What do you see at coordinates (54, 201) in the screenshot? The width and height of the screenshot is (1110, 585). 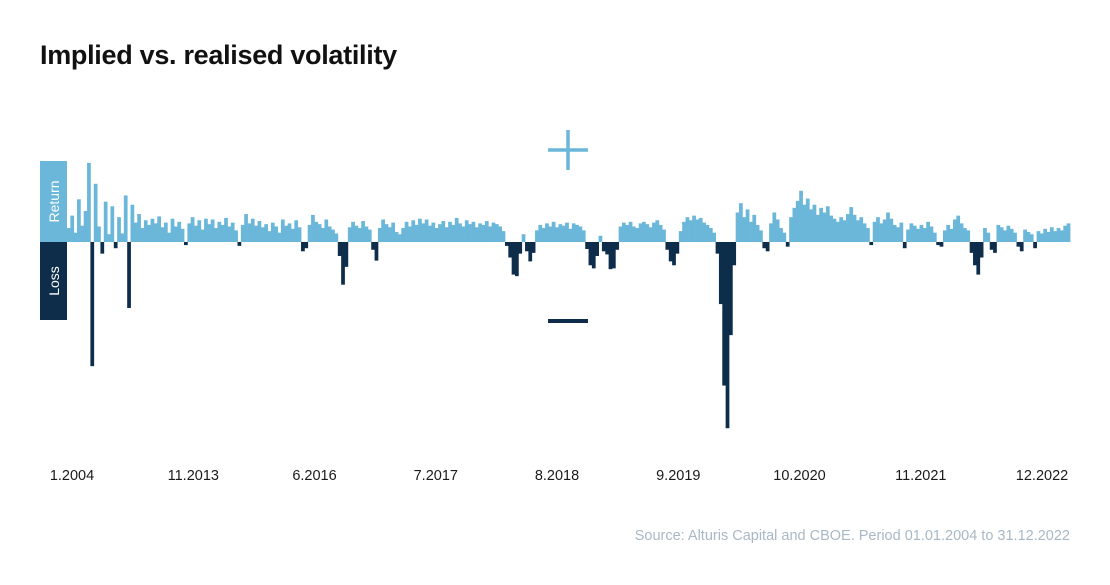 I see `return-tag-label: Return` at bounding box center [54, 201].